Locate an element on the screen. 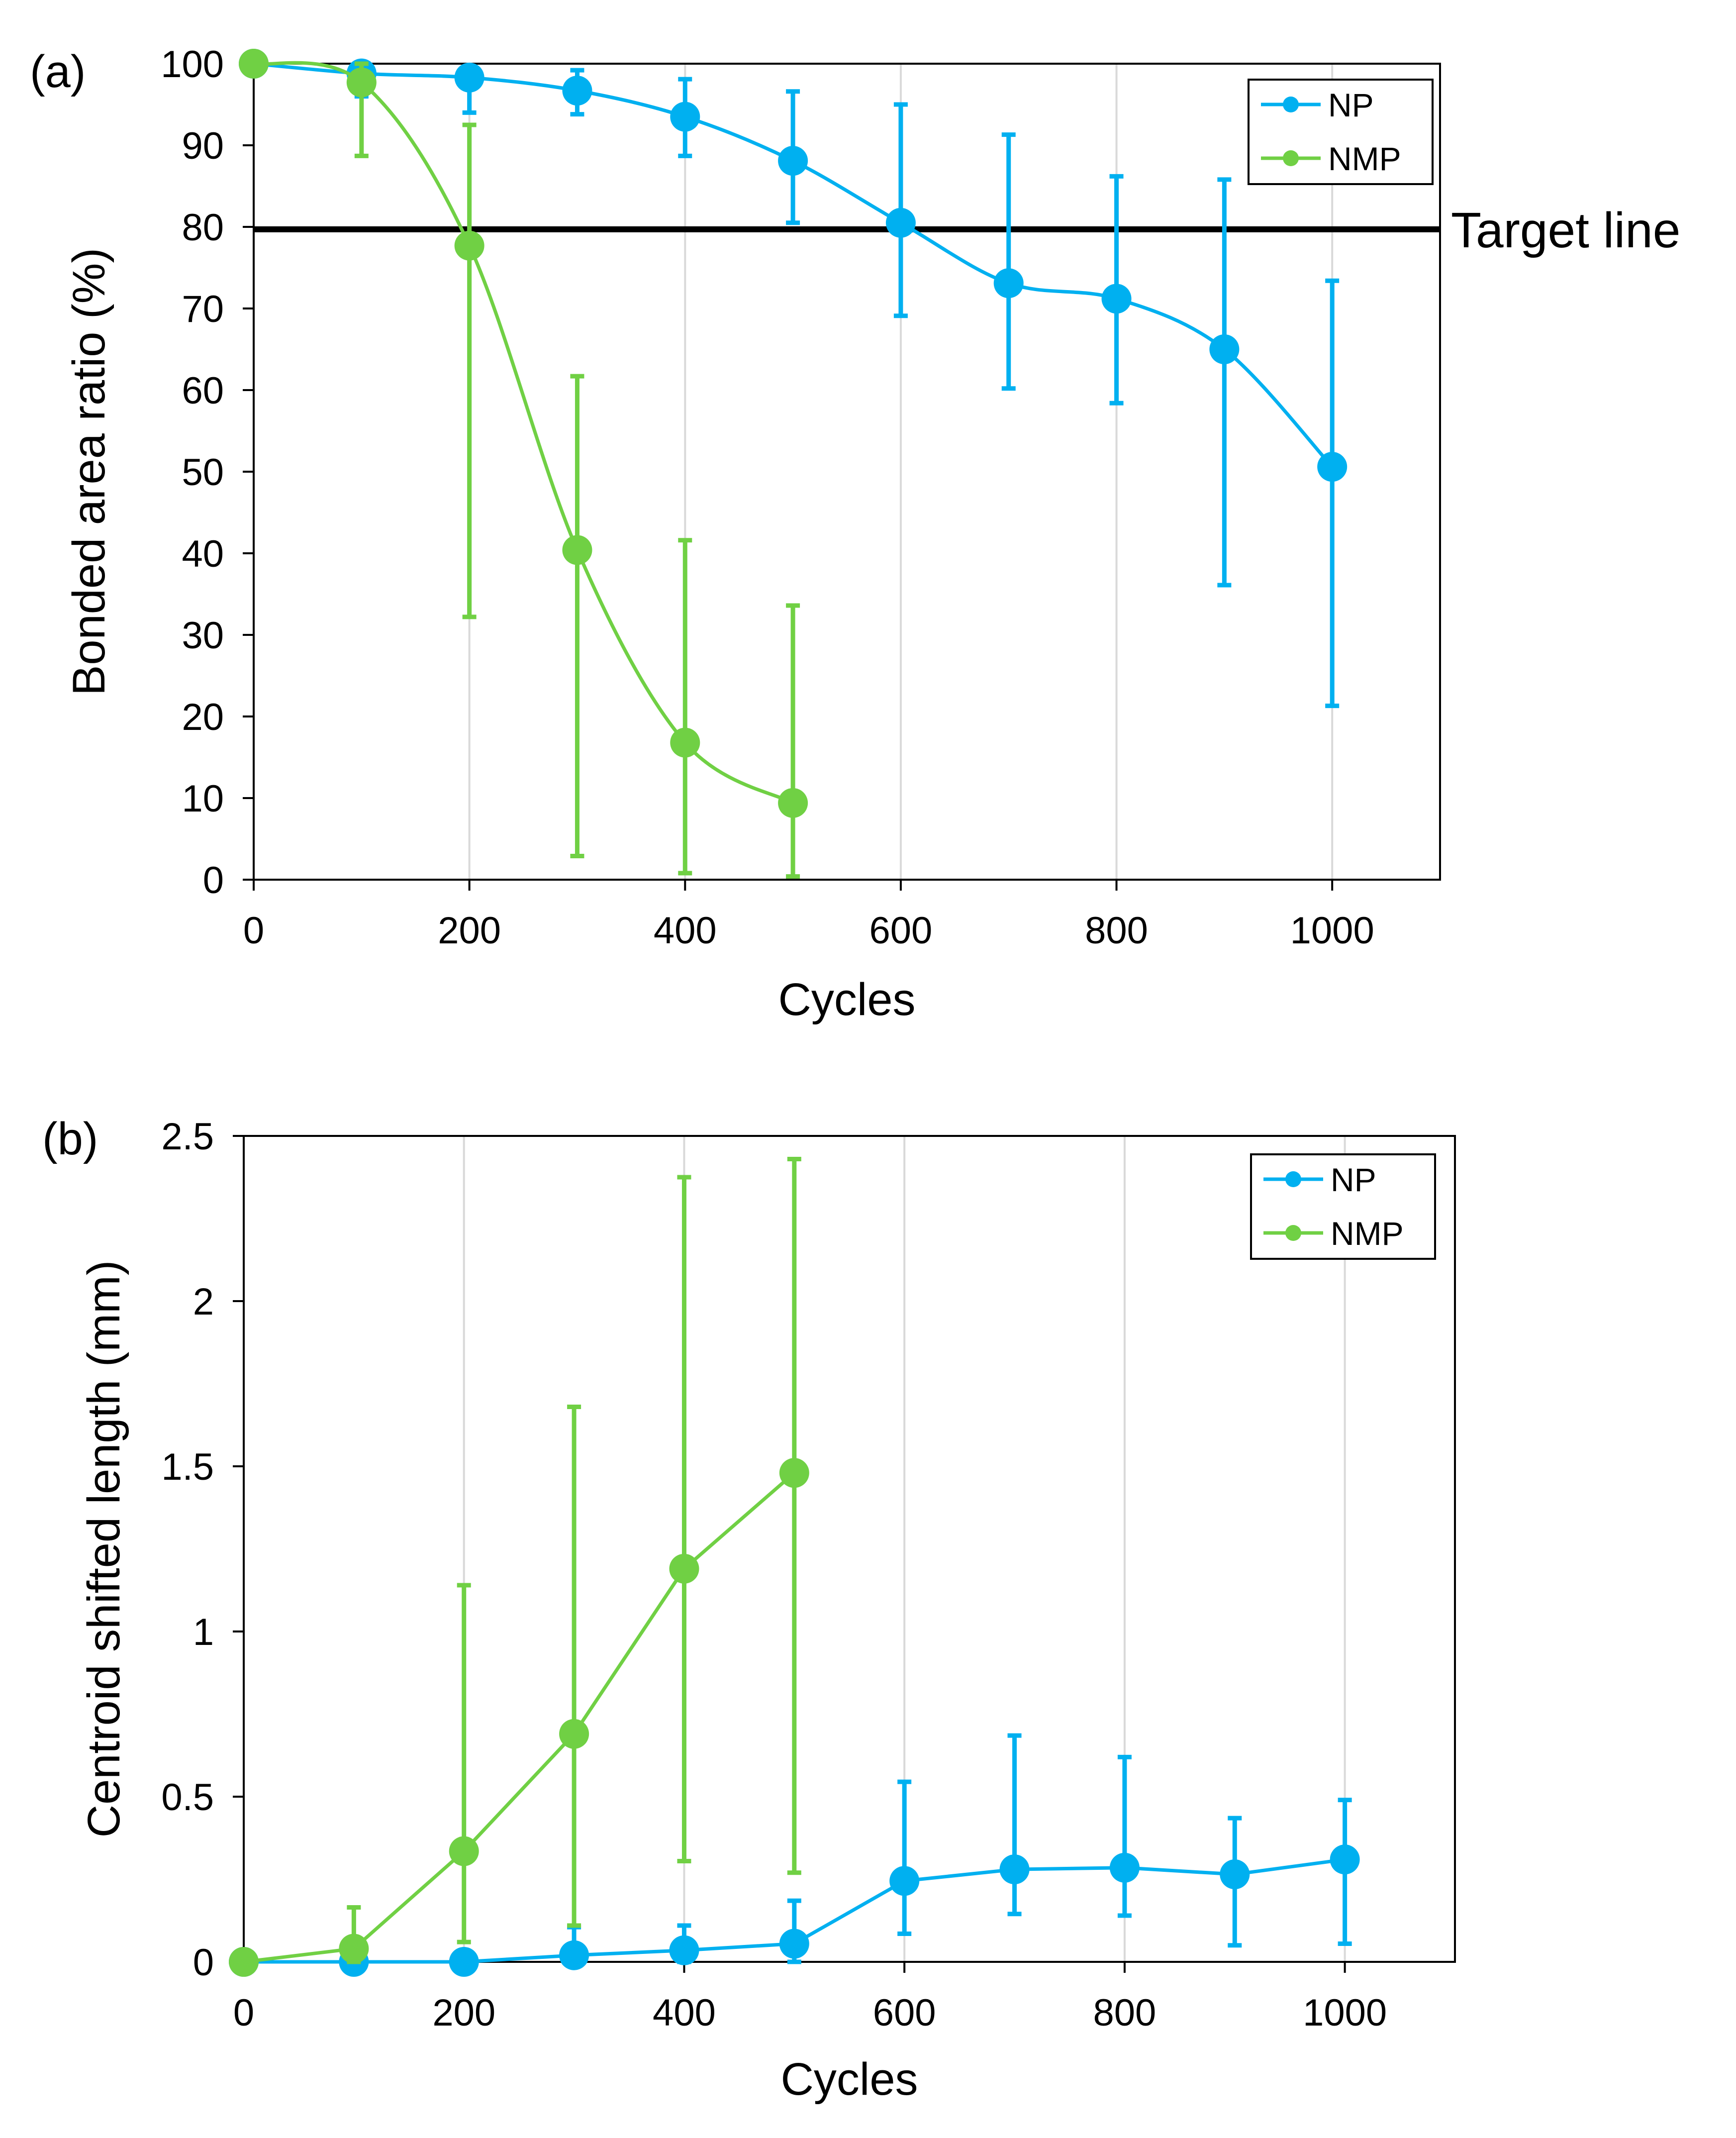 The height and width of the screenshot is (2138, 1736). panel-a-legend: NP NMP is located at coordinates (1341, 132).